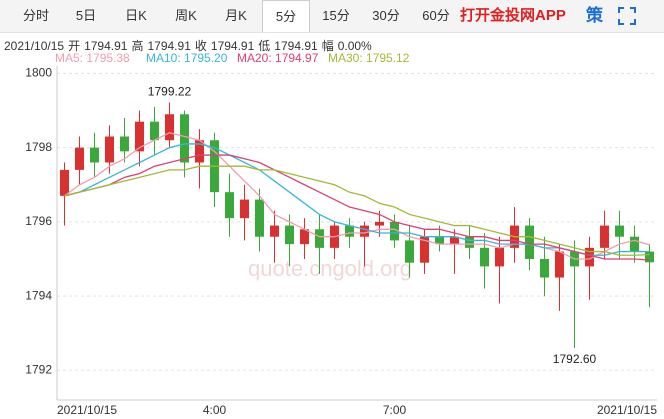 The width and height of the screenshot is (664, 419). What do you see at coordinates (86, 15) in the screenshot?
I see `tab: 5日` at bounding box center [86, 15].